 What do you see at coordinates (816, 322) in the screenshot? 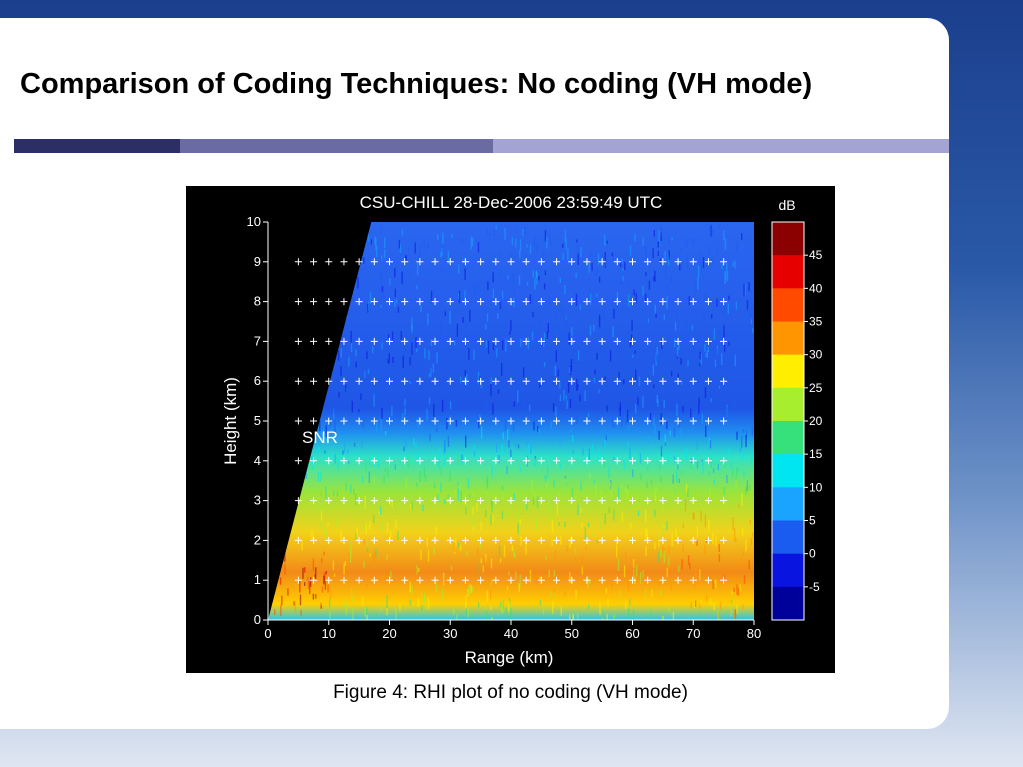
I see `colorbar-tick-label: 35` at bounding box center [816, 322].